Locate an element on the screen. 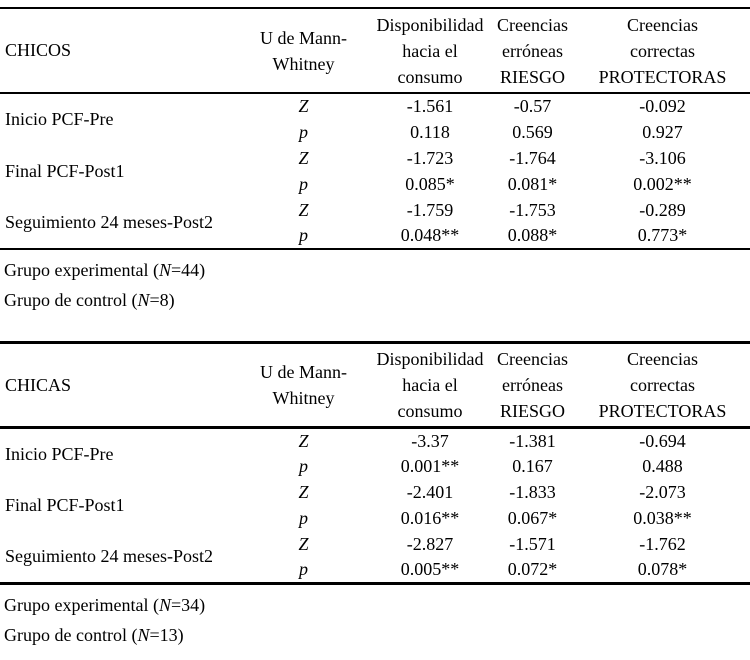 Image resolution: width=750 pixels, height=660 pixels. table-row: p 0.001** 0.167 0.488 is located at coordinates (375, 467).